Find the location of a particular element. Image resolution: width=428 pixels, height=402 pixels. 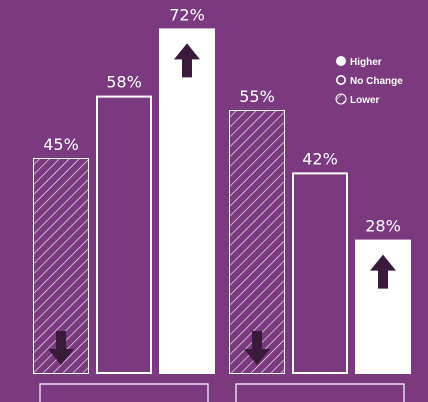

group-brackets is located at coordinates (222, 392).